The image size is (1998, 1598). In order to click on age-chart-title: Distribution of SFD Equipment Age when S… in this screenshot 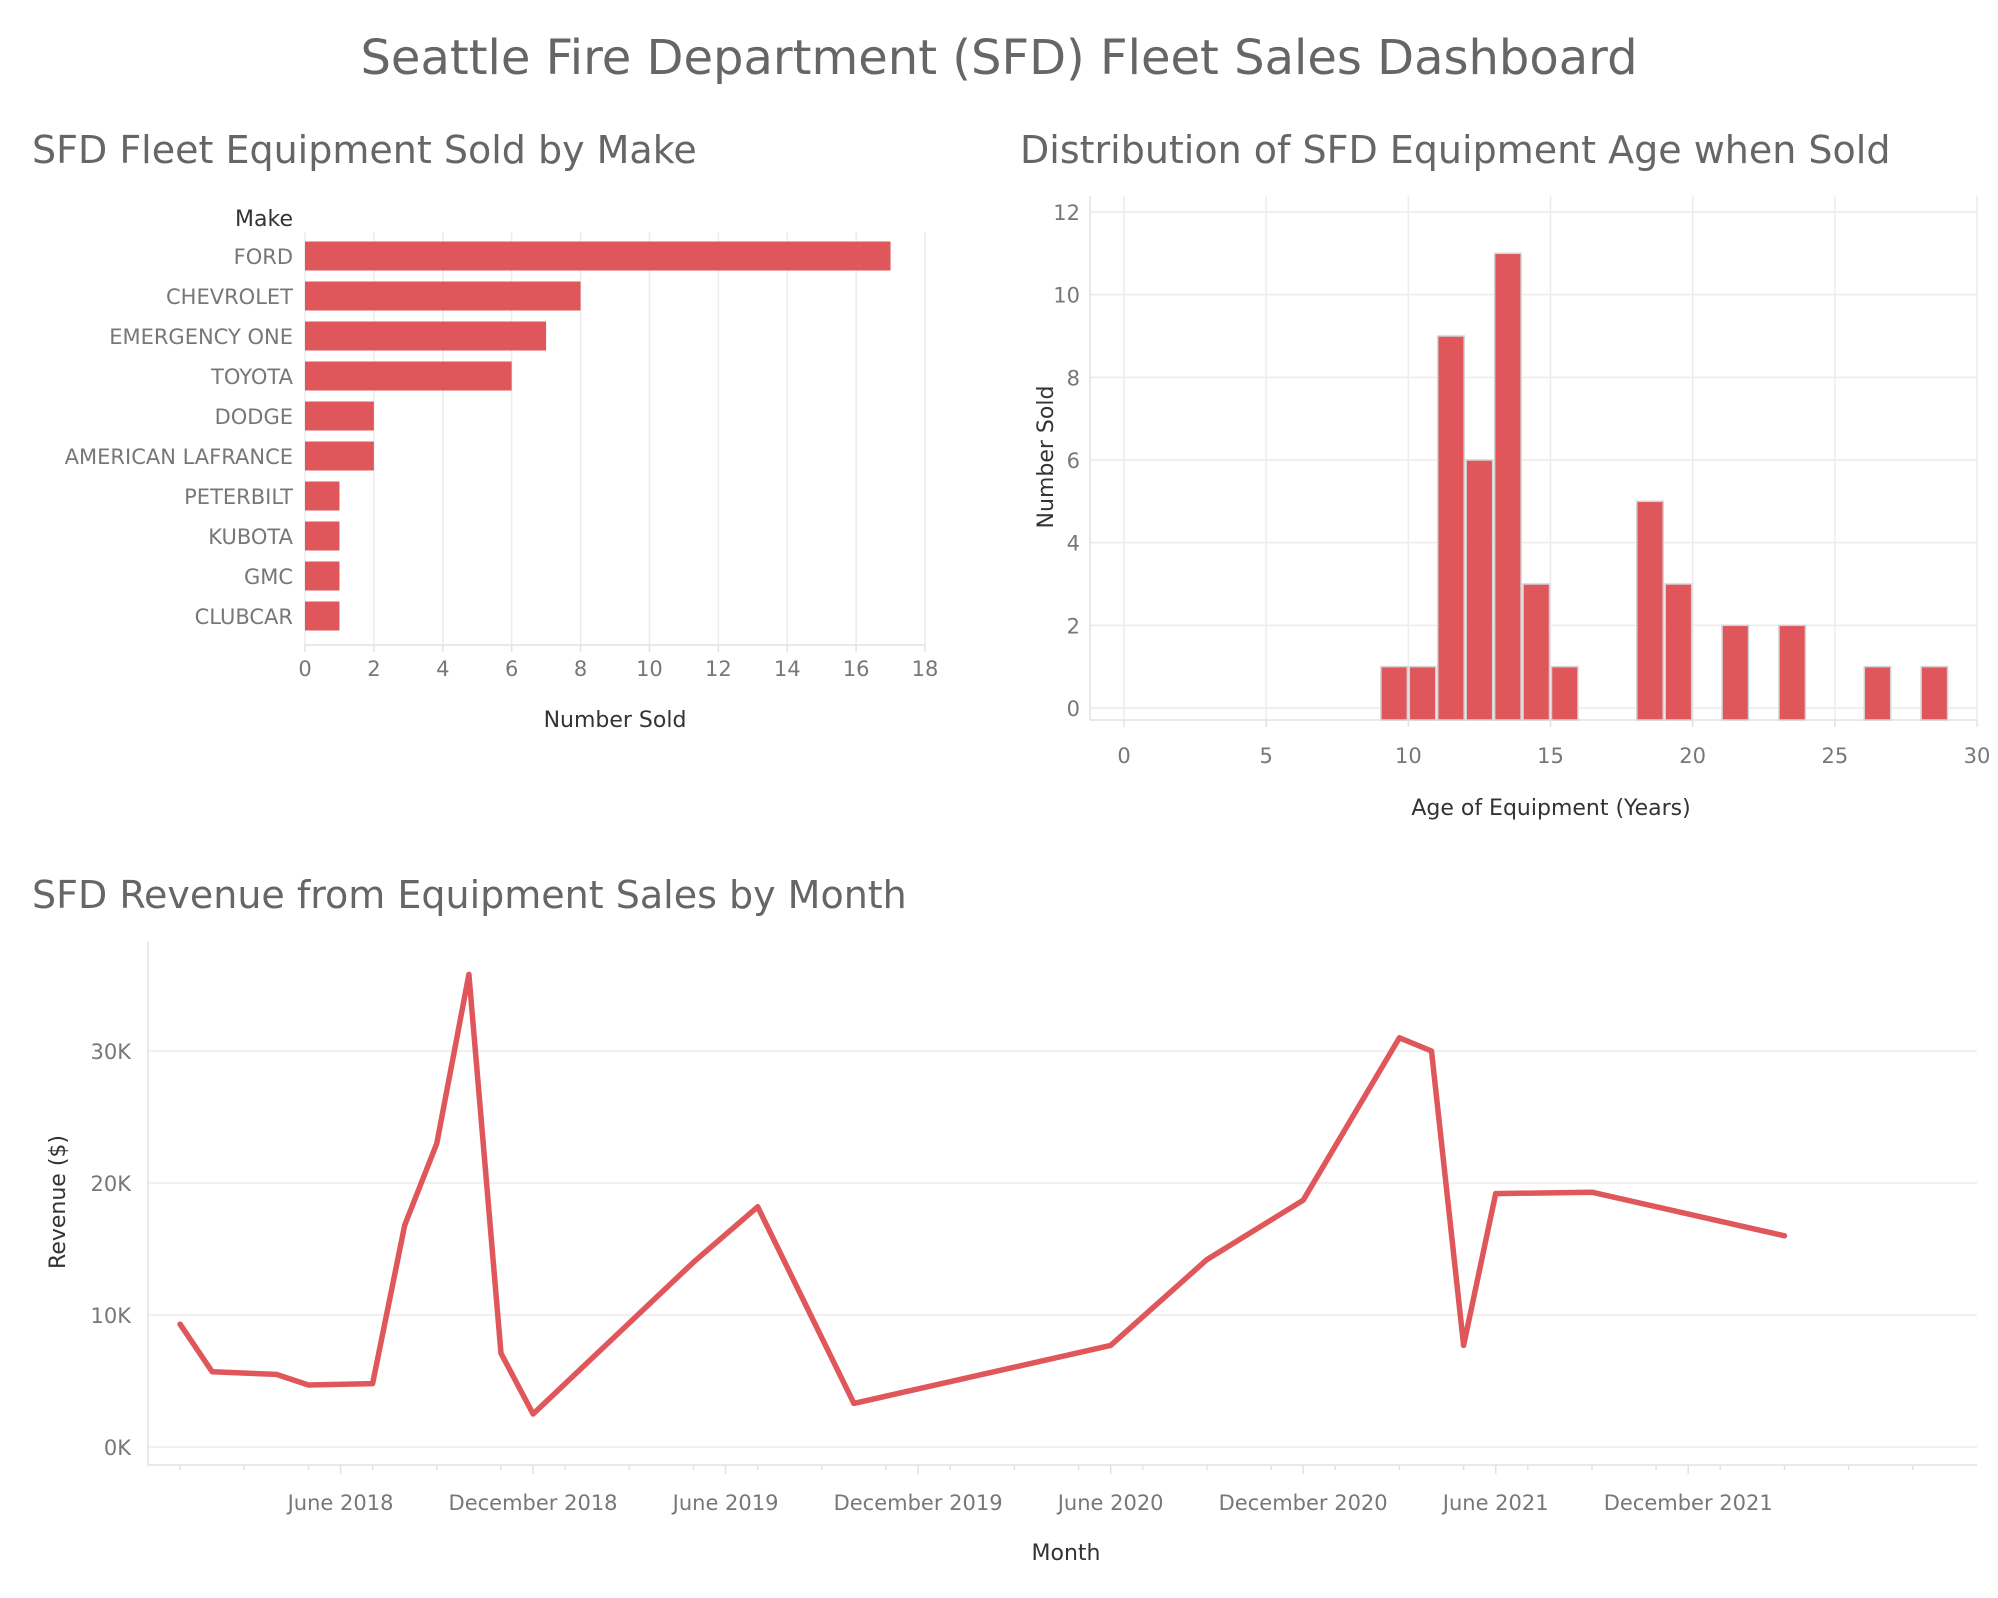, I will do `click(1455, 150)`.